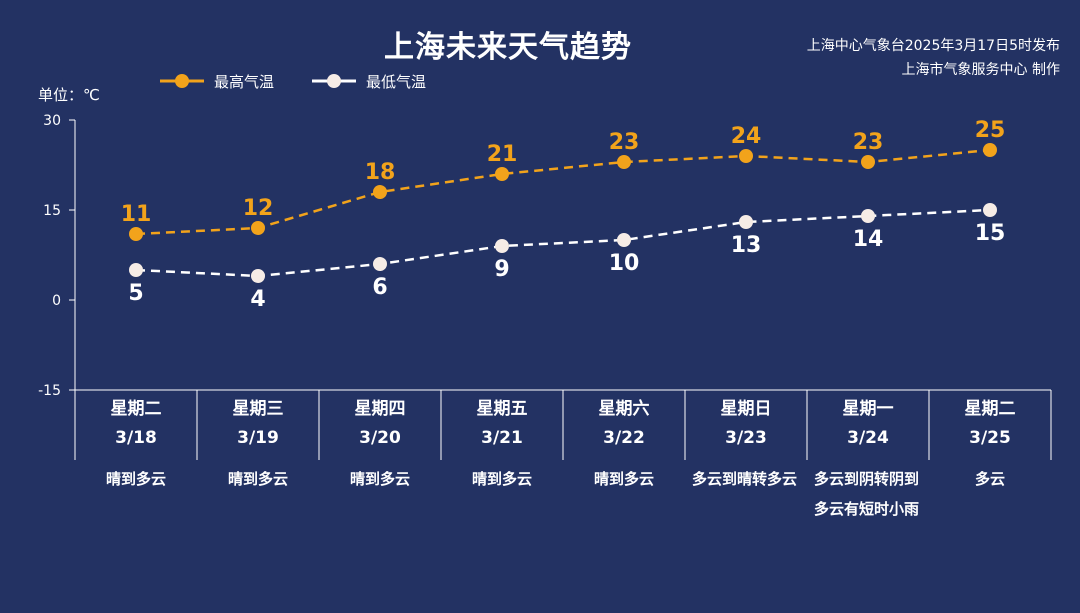  What do you see at coordinates (136, 438) in the screenshot?
I see `date-label: 3/18` at bounding box center [136, 438].